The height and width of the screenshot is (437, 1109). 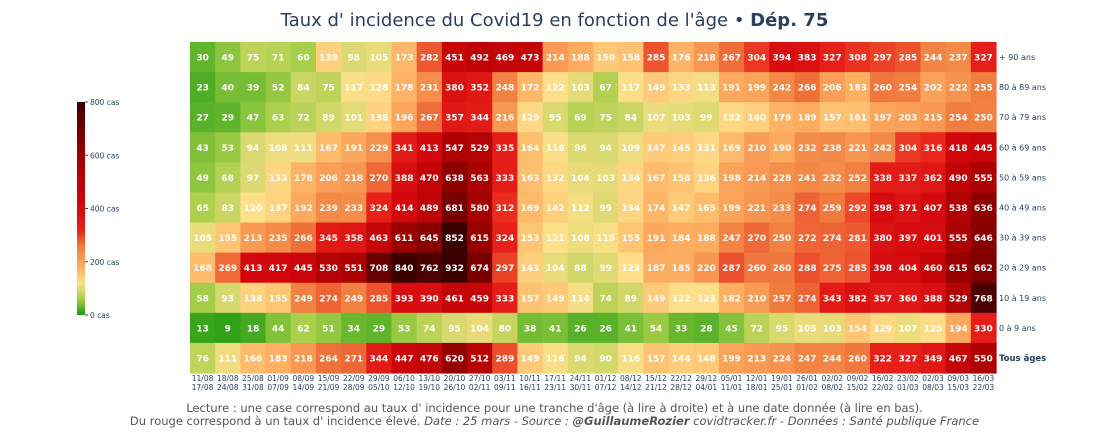 What do you see at coordinates (1017, 328) in the screenshot?
I see `row-label: 0 à 9 ans` at bounding box center [1017, 328].